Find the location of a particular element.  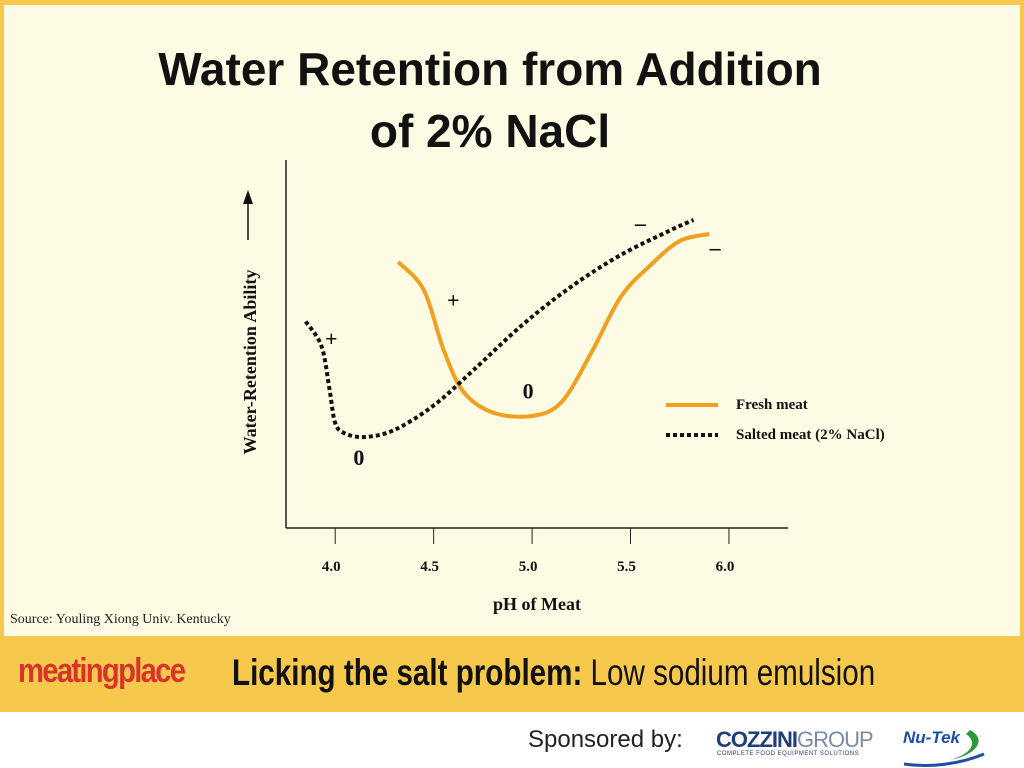

cozzini-group-logo: COZZINIGROUP is located at coordinates (795, 740).